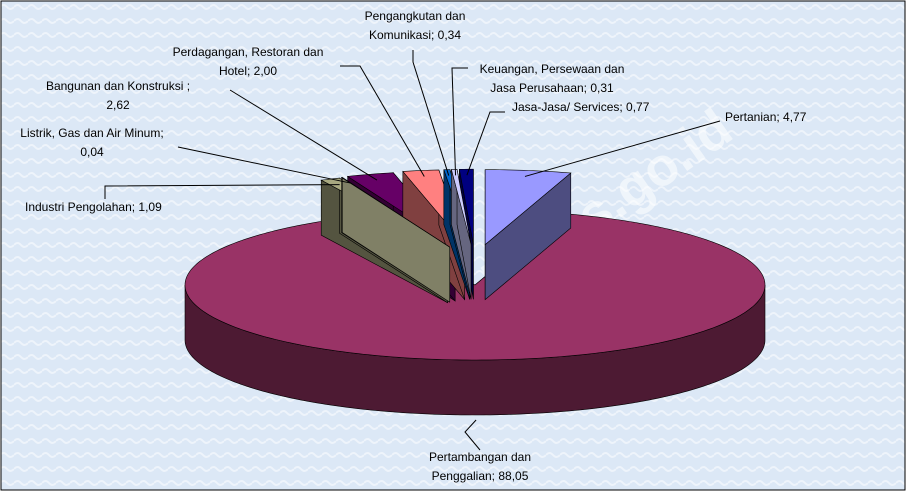 The height and width of the screenshot is (492, 907). I want to click on data-label: Industri Pengolahan; 1,09, so click(93, 207).